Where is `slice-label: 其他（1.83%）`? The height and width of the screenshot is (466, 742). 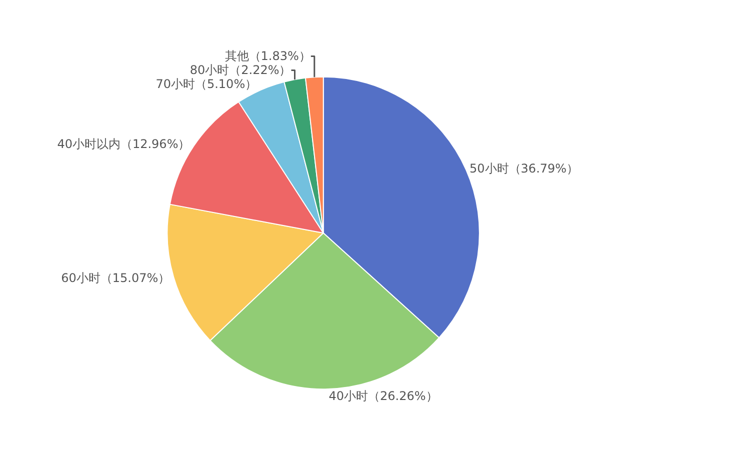 slice-label: 其他（1.83%） is located at coordinates (267, 56).